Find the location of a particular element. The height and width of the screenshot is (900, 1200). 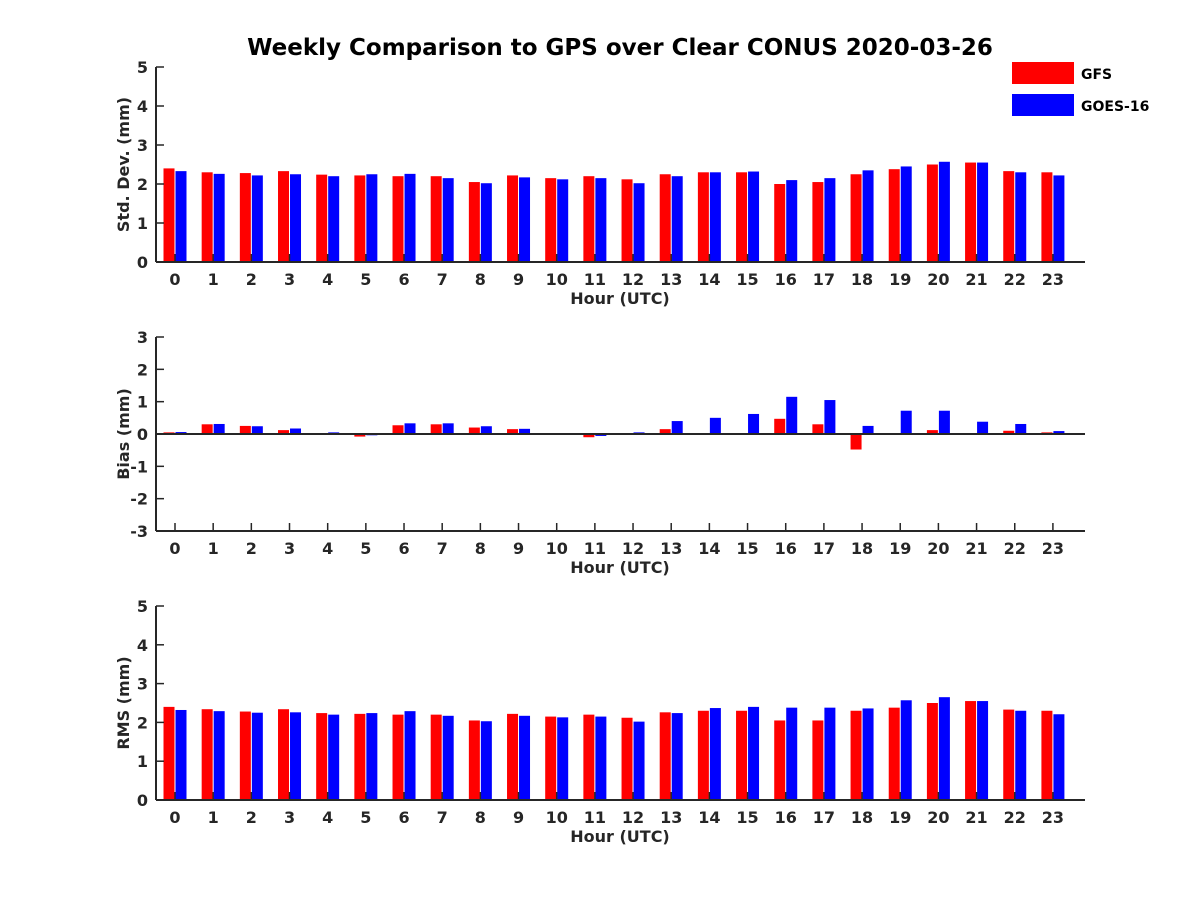

rms-x-tick-label: 21 is located at coordinates (976, 817).